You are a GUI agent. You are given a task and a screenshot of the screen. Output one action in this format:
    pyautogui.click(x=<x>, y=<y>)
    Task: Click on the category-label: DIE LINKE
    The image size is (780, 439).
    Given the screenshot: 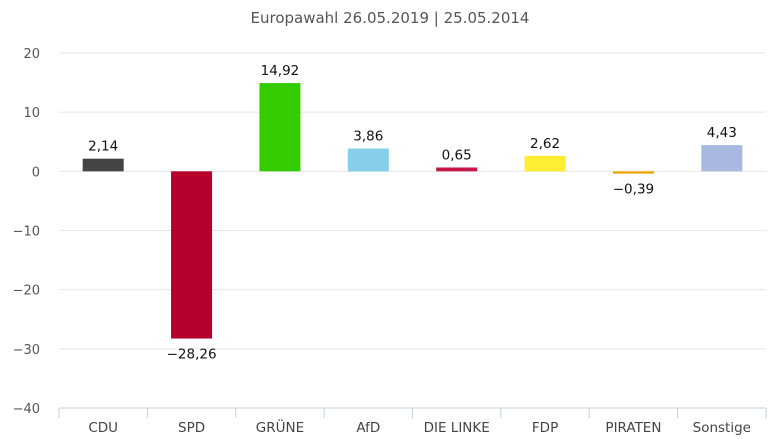 What is the action you would take?
    pyautogui.click(x=457, y=428)
    